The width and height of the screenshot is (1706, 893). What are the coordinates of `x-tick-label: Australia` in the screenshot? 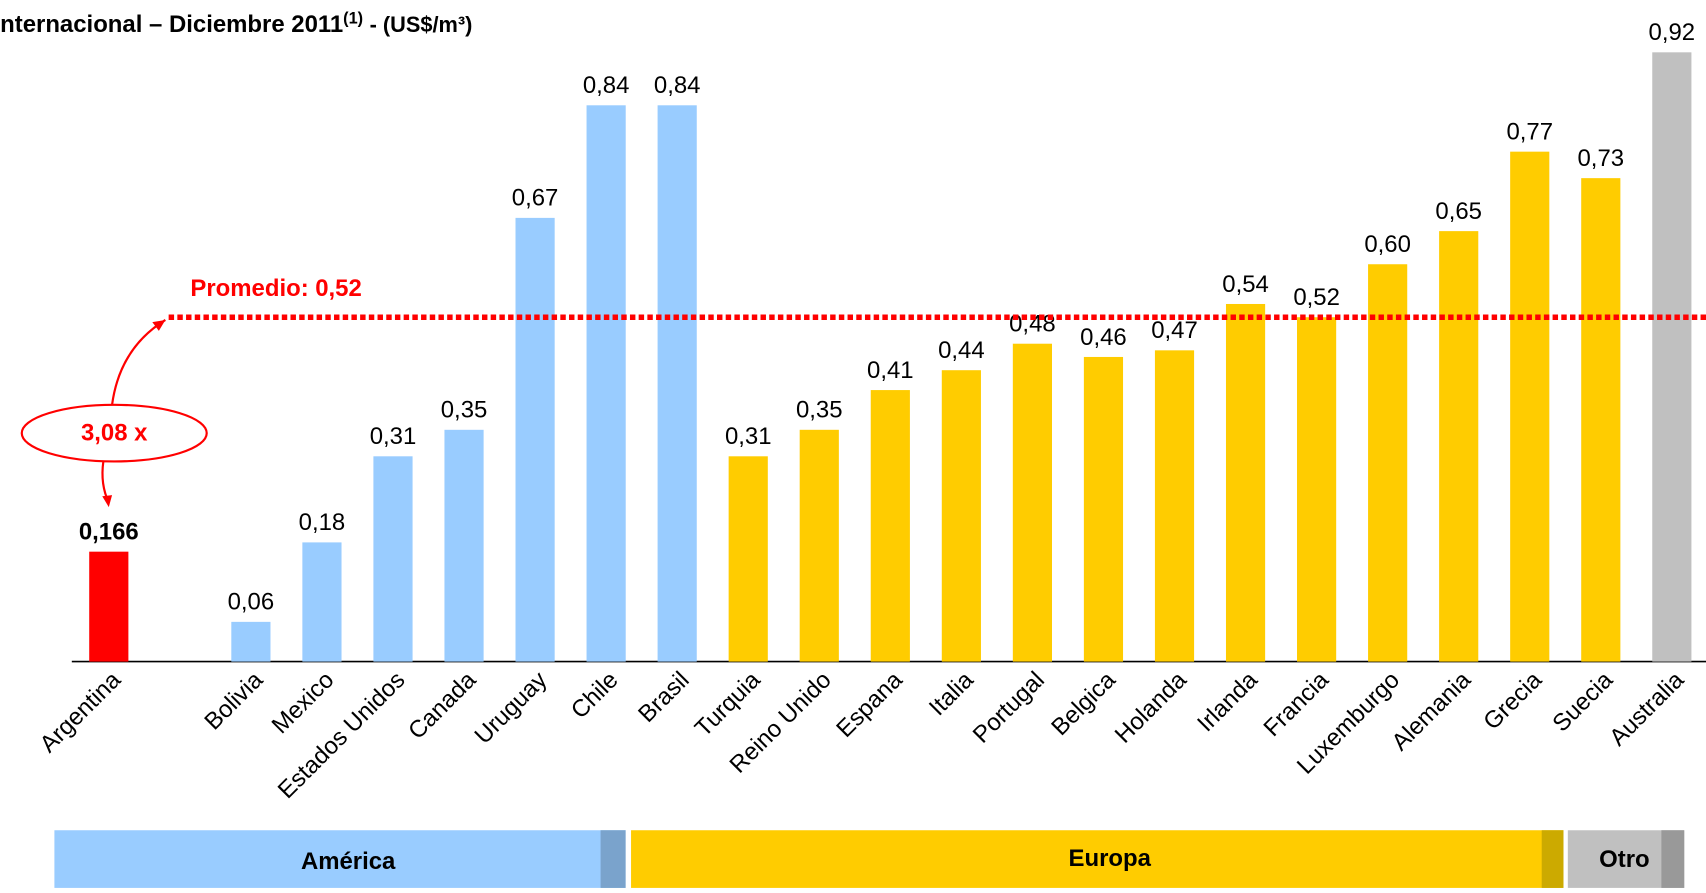 It's located at (1646, 708).